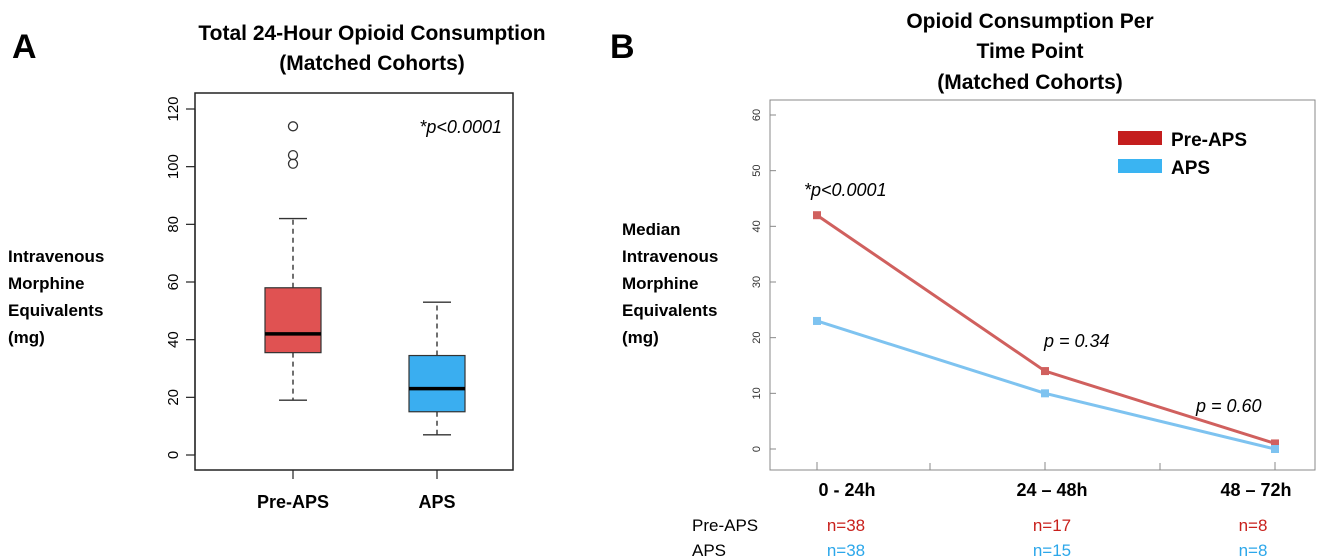 This screenshot has width=1324, height=560. Describe the element at coordinates (1030, 51) in the screenshot. I see `panel-b-title-line2: Time Point` at that location.